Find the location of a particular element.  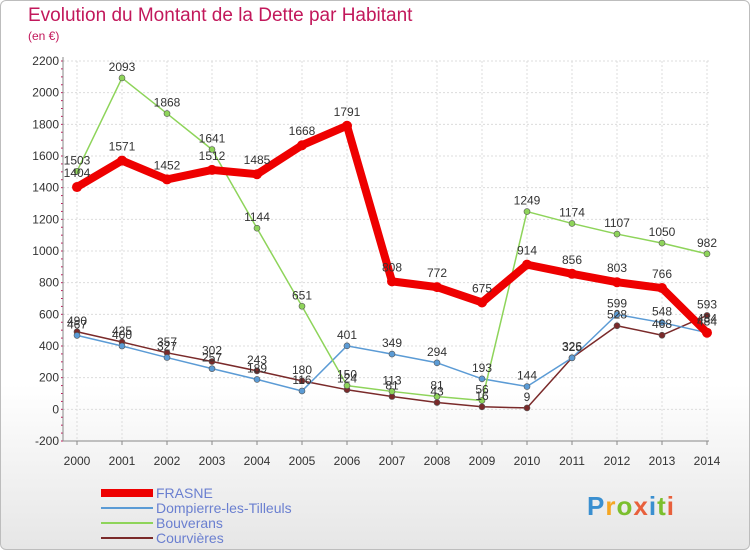

data-label: 1452 is located at coordinates (167, 165).